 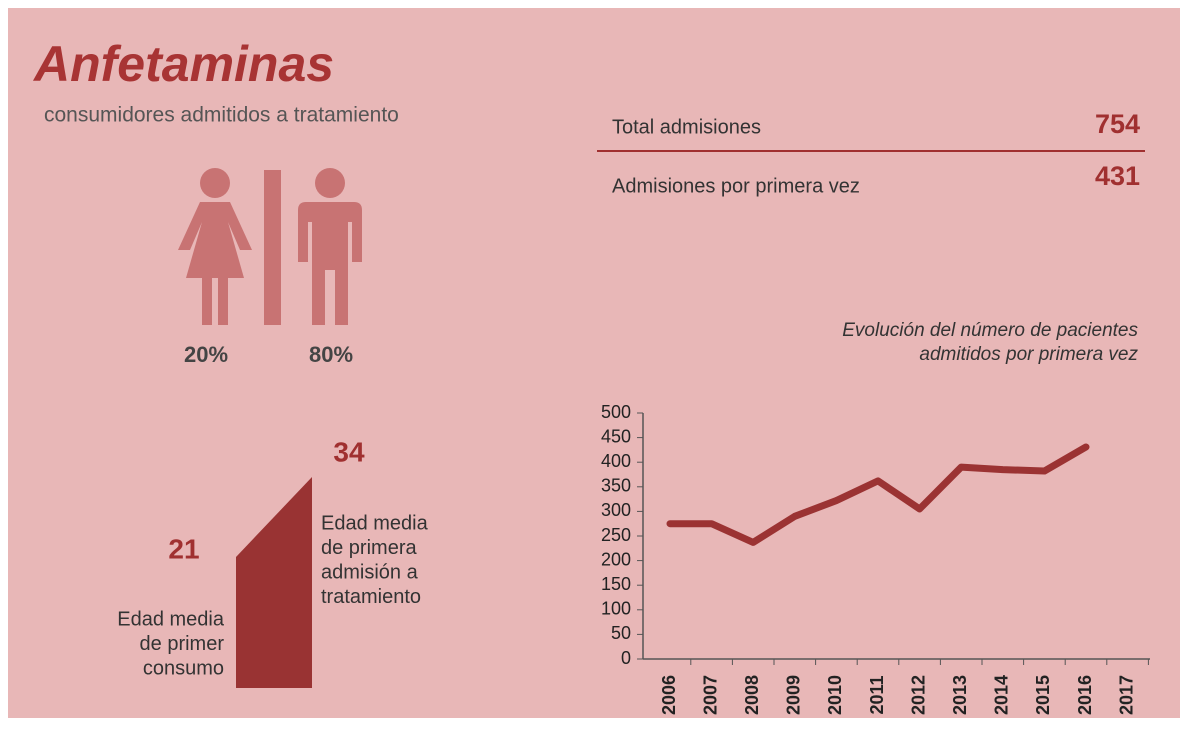 I want to click on x-tick-label: 2009, so click(x=794, y=695).